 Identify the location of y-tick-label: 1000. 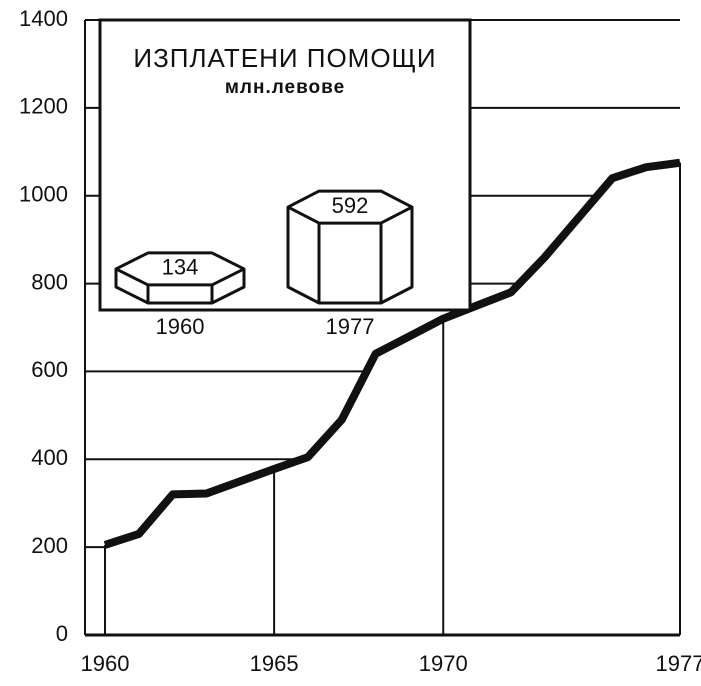
(43, 194).